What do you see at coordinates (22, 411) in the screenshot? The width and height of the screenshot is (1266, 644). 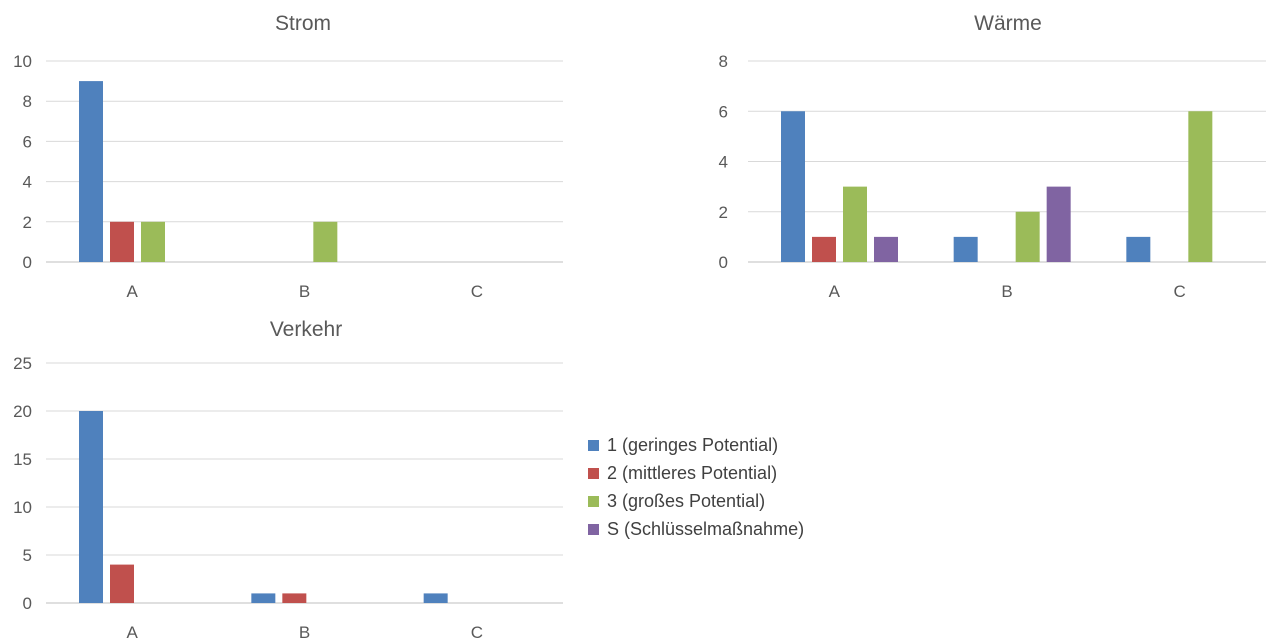 I see `y-tick-label: 20` at bounding box center [22, 411].